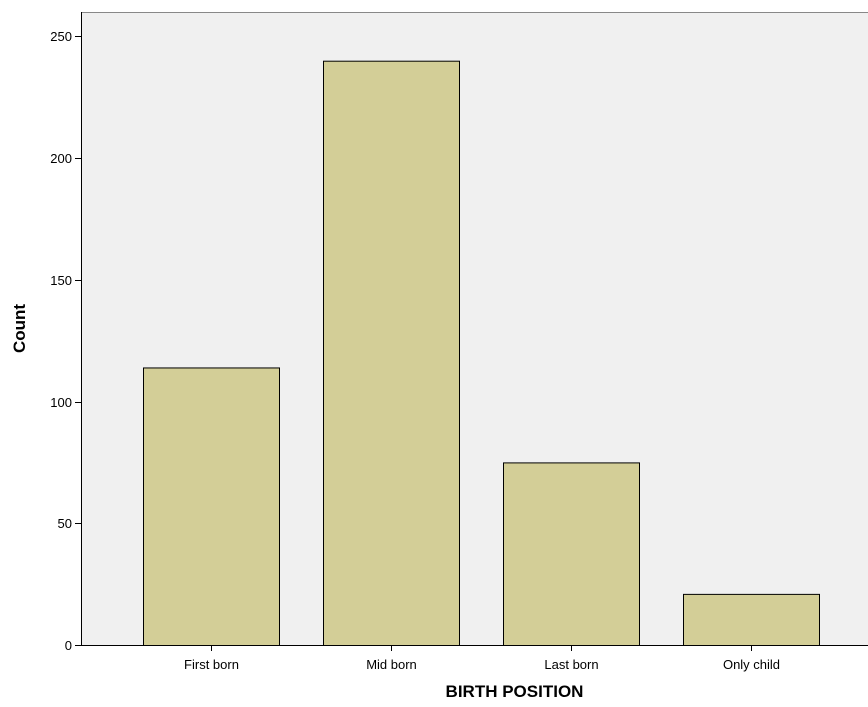 The width and height of the screenshot is (868, 707). Describe the element at coordinates (61, 36) in the screenshot. I see `y-tick-label: 250` at that location.